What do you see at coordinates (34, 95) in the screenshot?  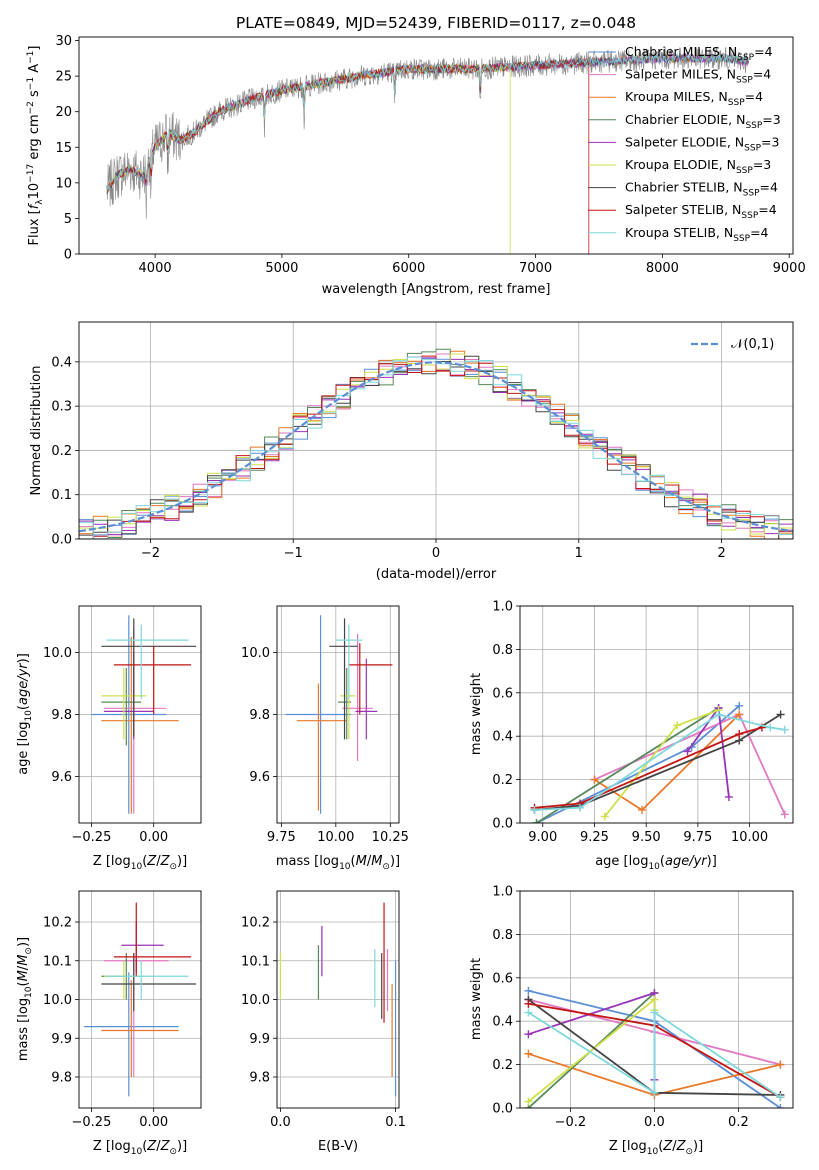 I see `label-part: s` at bounding box center [34, 95].